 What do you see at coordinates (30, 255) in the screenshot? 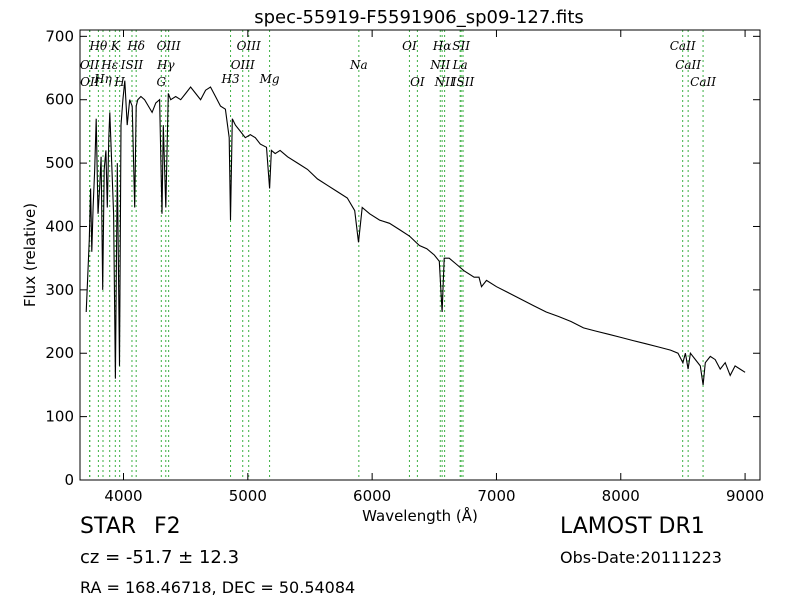
I see `y-axis-label: Flux (relative)` at bounding box center [30, 255].